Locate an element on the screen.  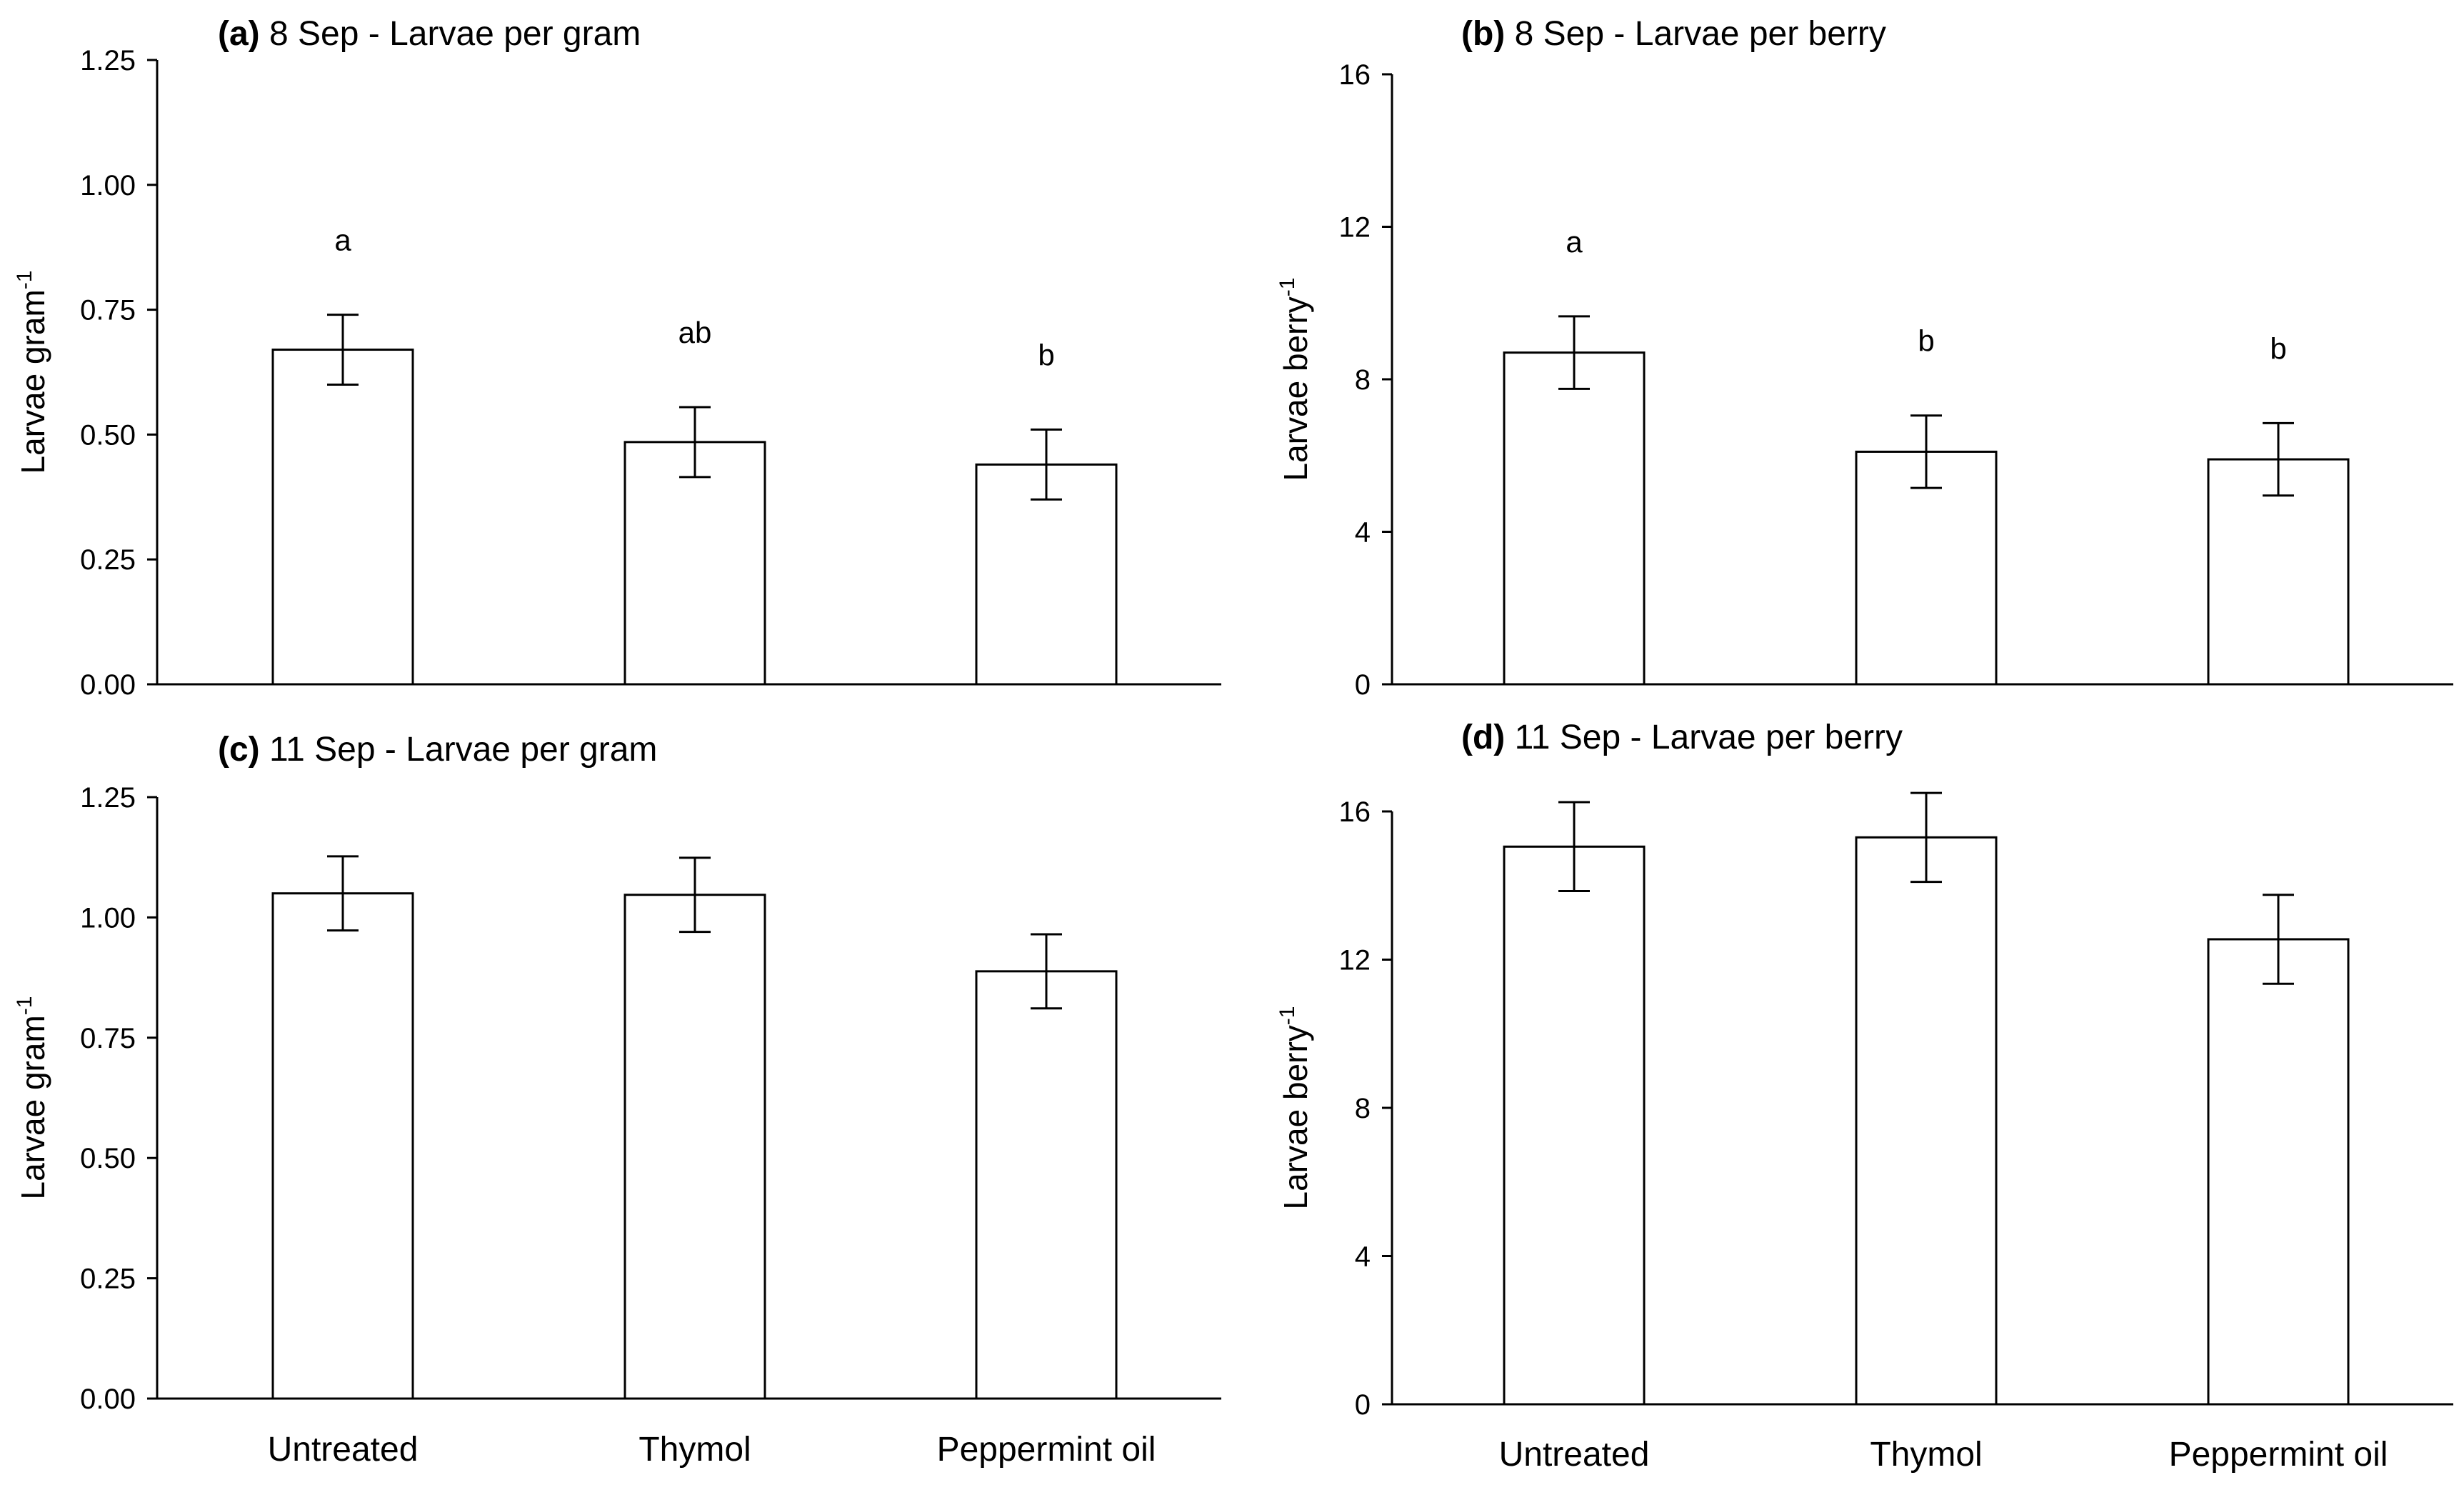
chart-title: (a) 8 Sep - Larvae per gram is located at coordinates (429, 34).